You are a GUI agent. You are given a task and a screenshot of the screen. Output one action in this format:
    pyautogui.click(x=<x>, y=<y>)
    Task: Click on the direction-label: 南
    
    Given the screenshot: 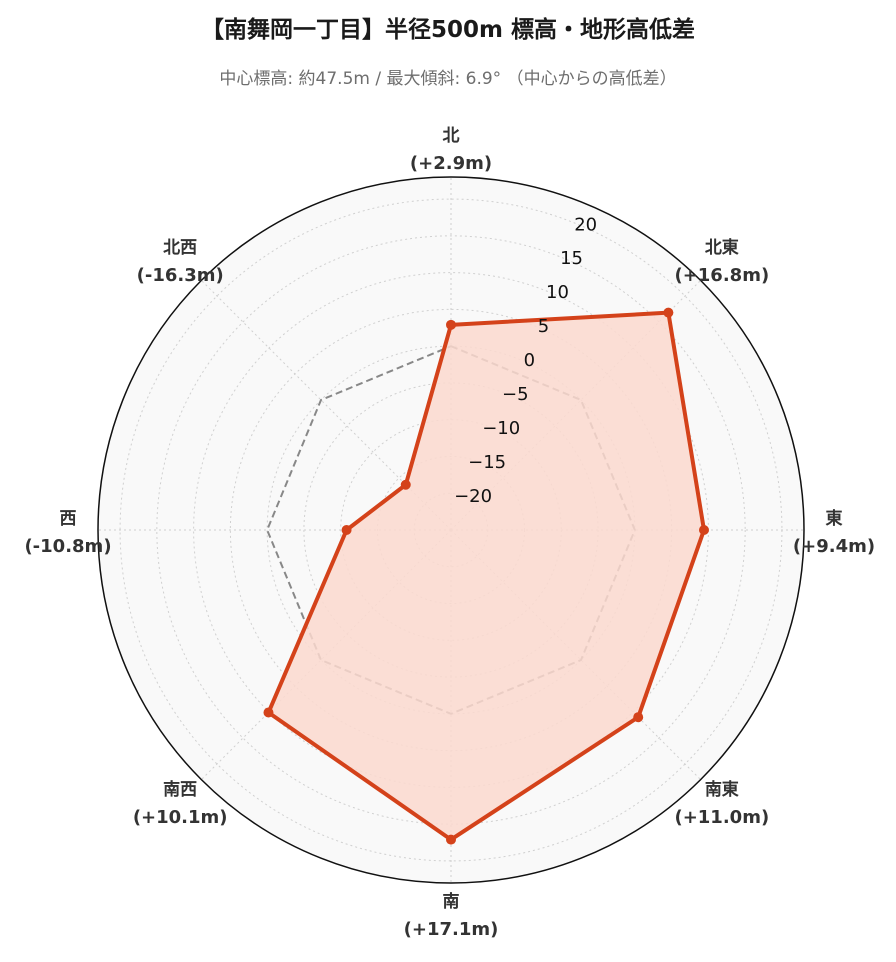 What is the action you would take?
    pyautogui.click(x=451, y=901)
    